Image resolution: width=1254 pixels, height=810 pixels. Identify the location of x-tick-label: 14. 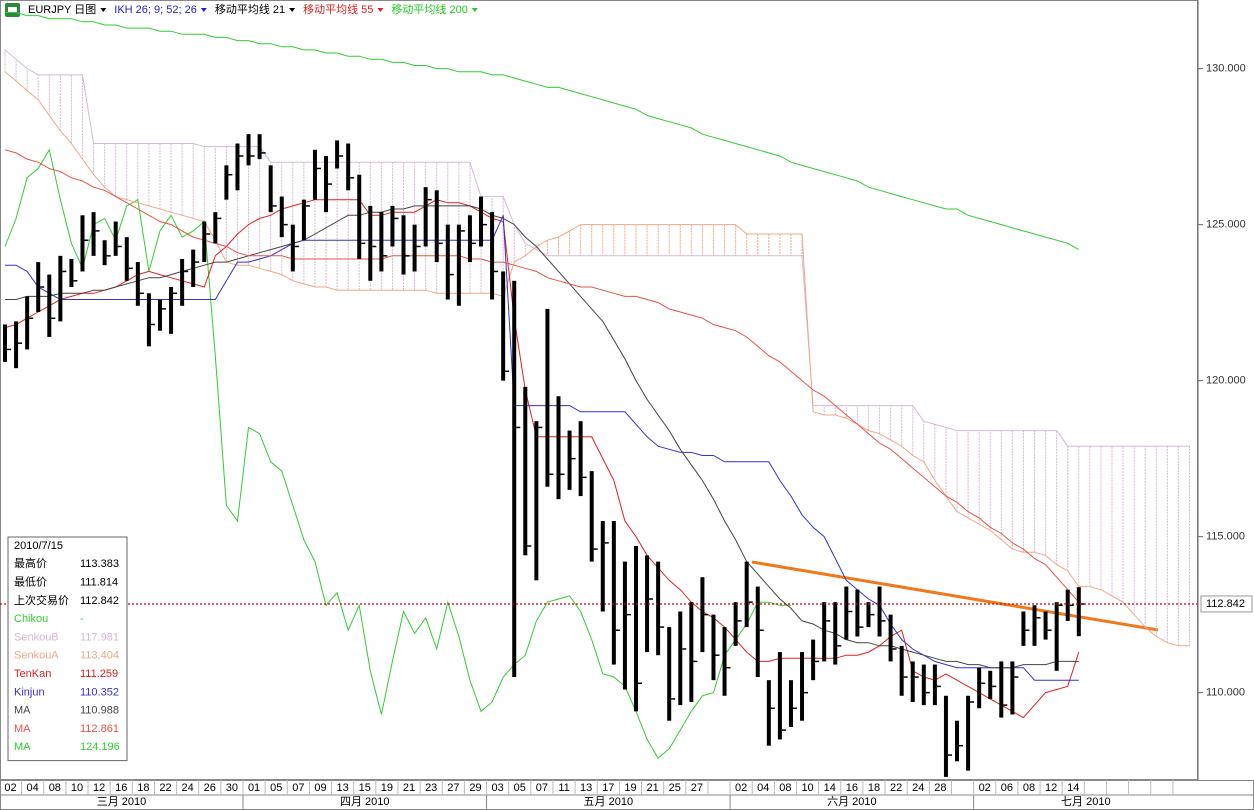
(1073, 788).